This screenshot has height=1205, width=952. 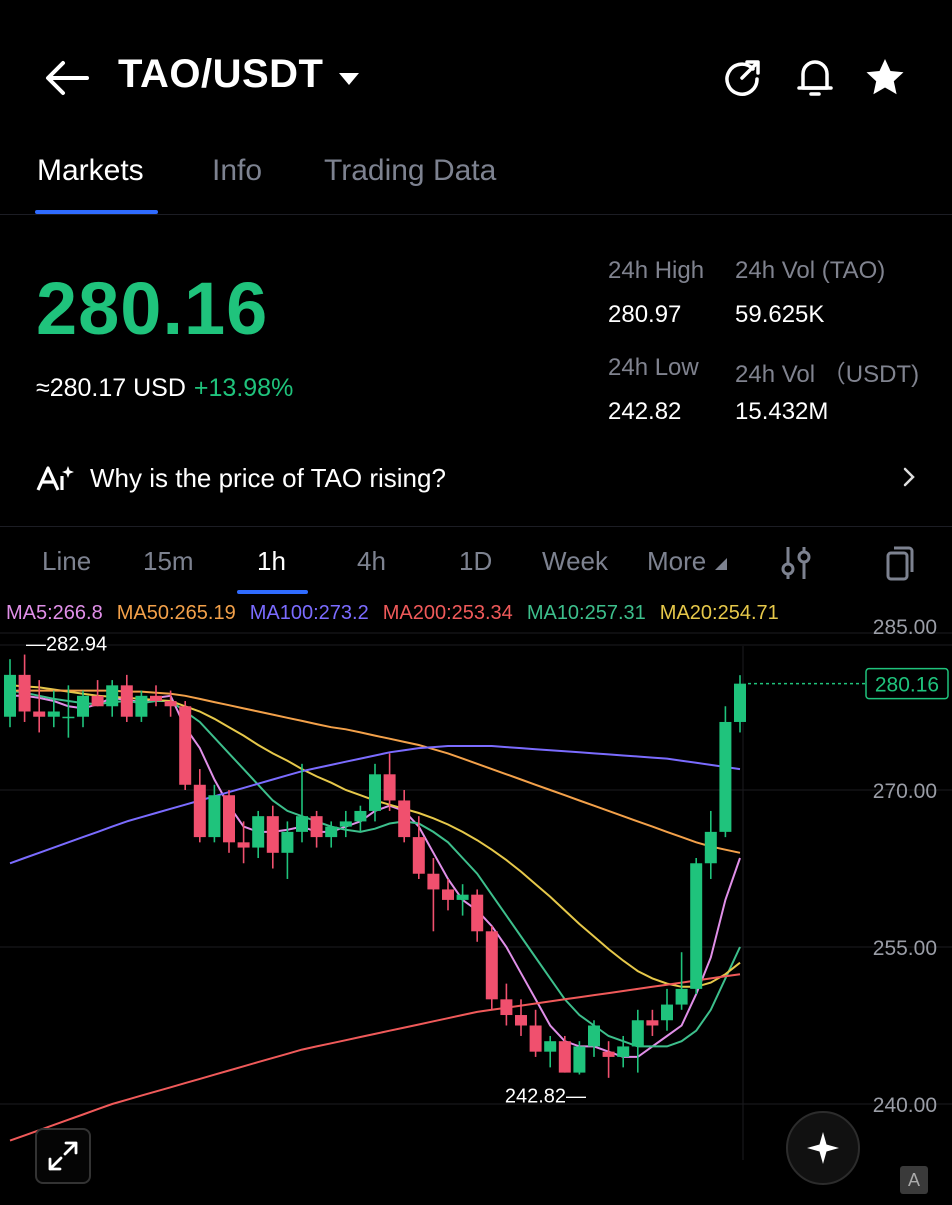 What do you see at coordinates (349, 79) in the screenshot?
I see `dropdown-caret-icon` at bounding box center [349, 79].